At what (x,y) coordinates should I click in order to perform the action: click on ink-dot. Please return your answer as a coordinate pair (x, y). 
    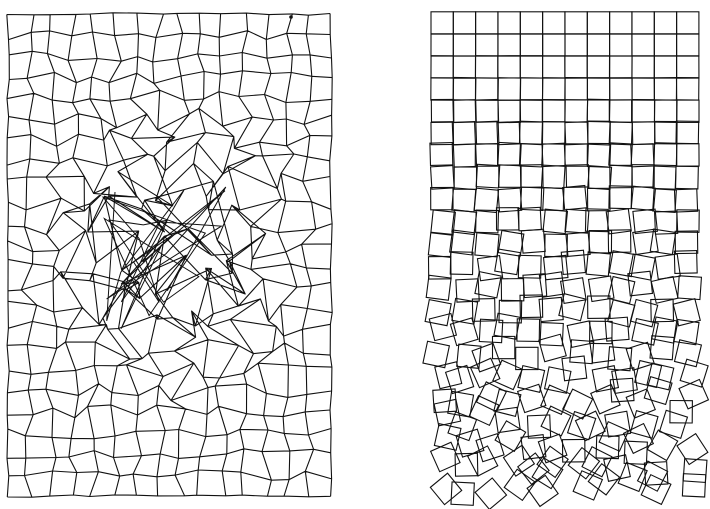
    Looking at the image, I should click on (291, 17).